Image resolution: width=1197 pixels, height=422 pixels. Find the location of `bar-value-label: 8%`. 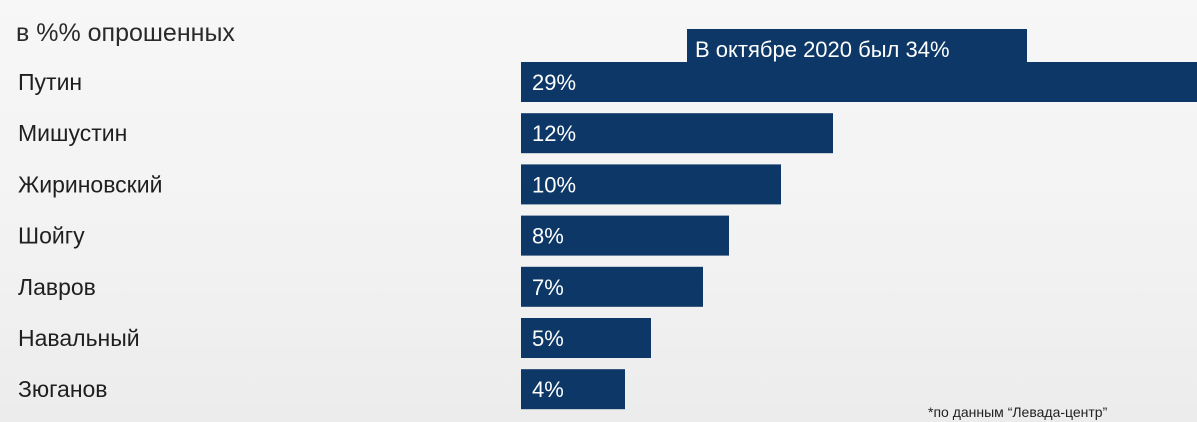

bar-value-label: 8% is located at coordinates (548, 236).